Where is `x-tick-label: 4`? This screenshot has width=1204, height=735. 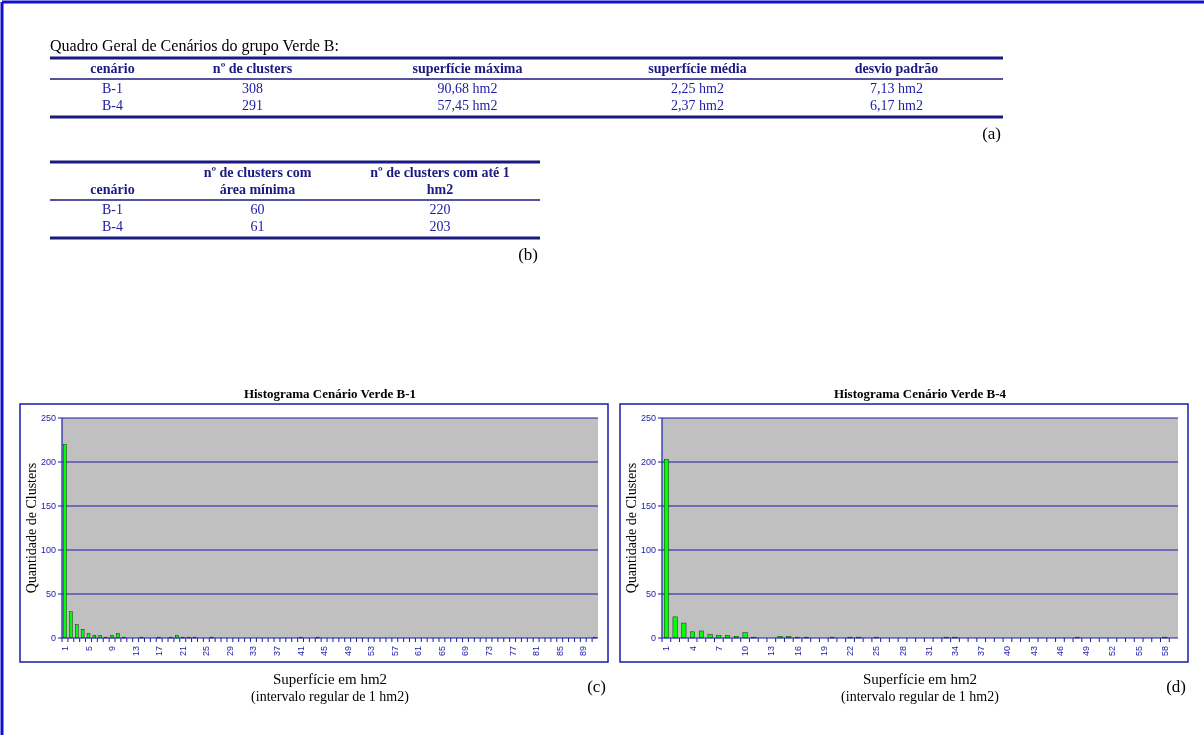 x-tick-label: 4 is located at coordinates (692, 649).